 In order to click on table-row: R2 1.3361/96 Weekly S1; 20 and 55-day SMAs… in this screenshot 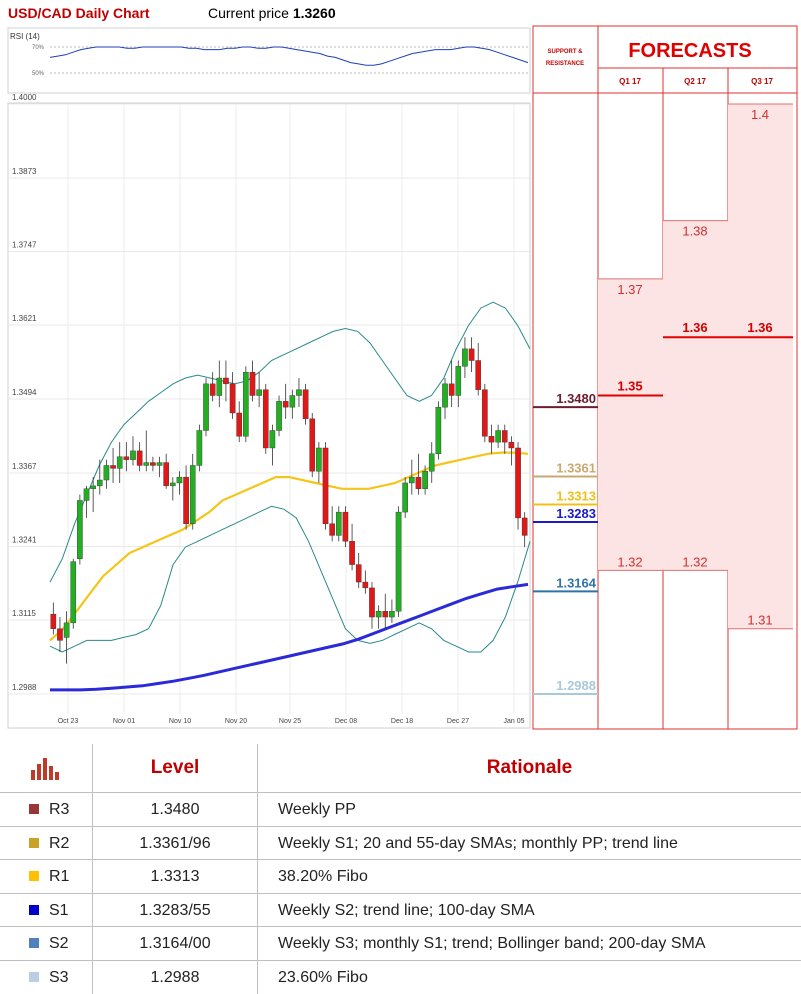, I will do `click(400, 842)`.